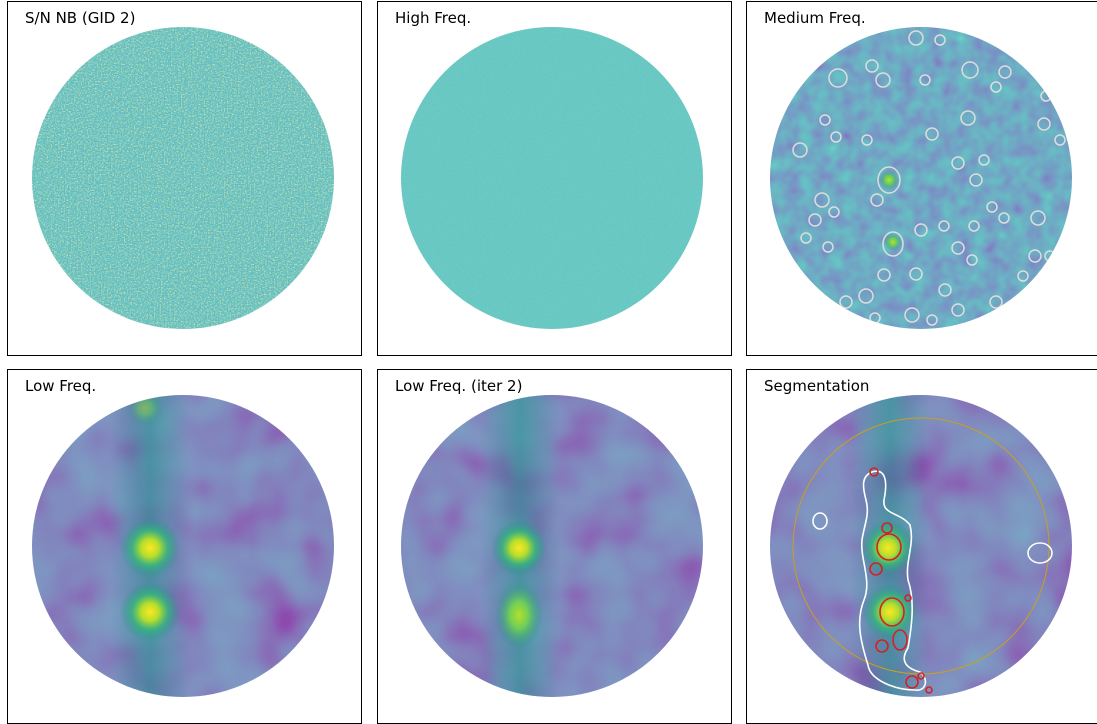 The width and height of the screenshot is (1097, 724). I want to click on panel-title: Medium Freq., so click(815, 18).